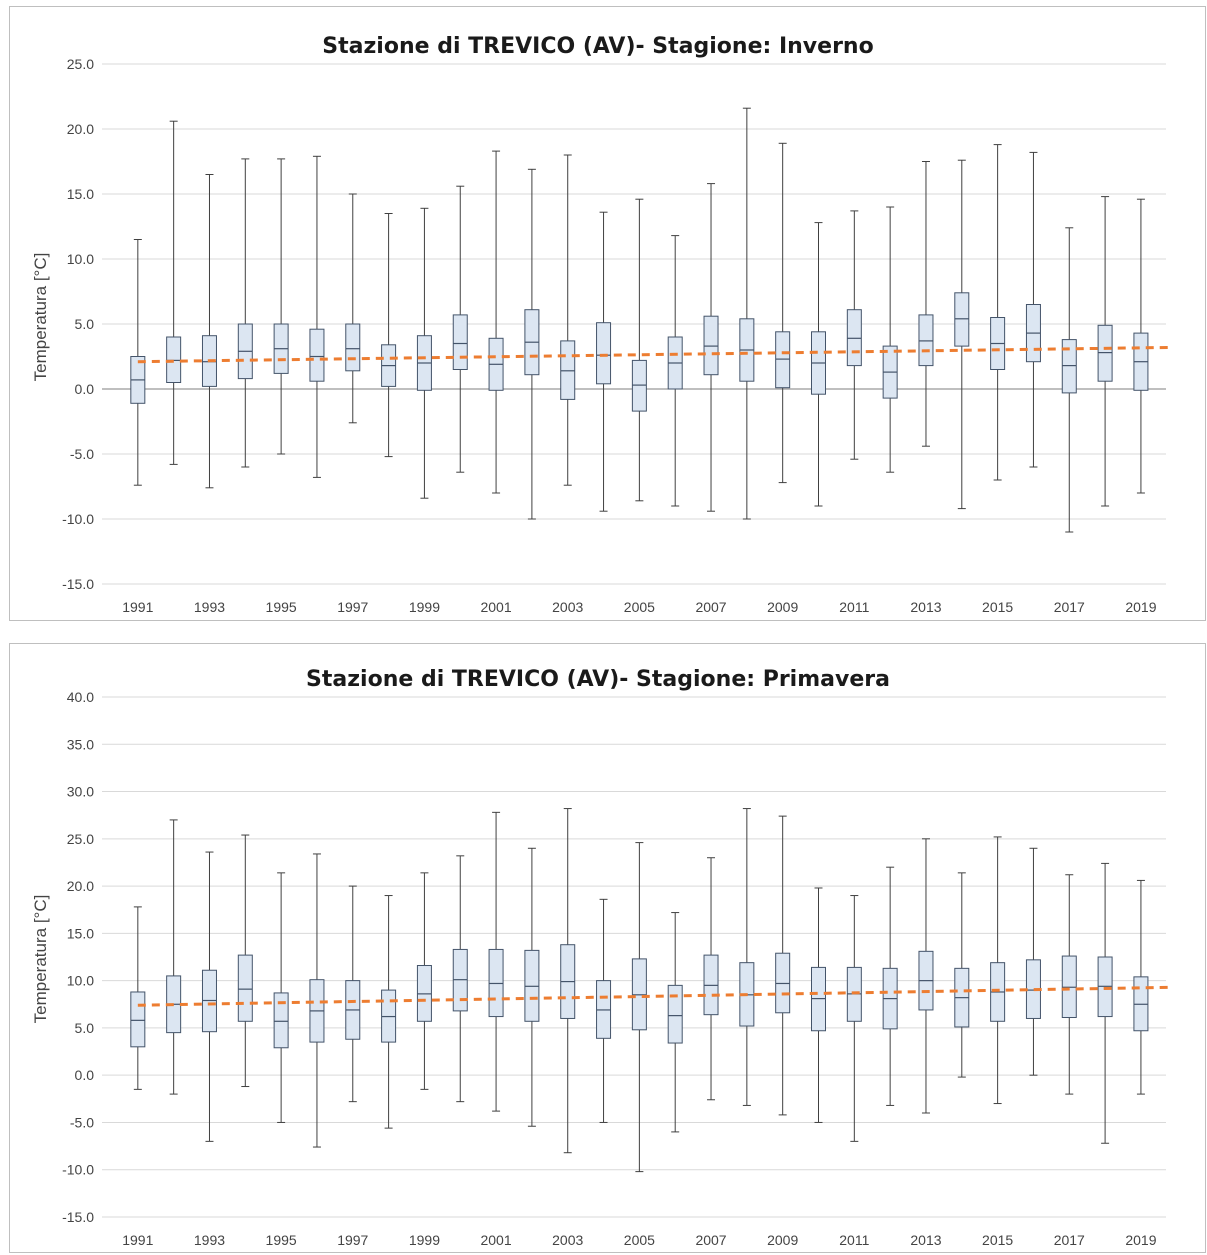 The image size is (1207, 1255). Describe the element at coordinates (926, 976) in the screenshot. I see `box-2013` at that location.